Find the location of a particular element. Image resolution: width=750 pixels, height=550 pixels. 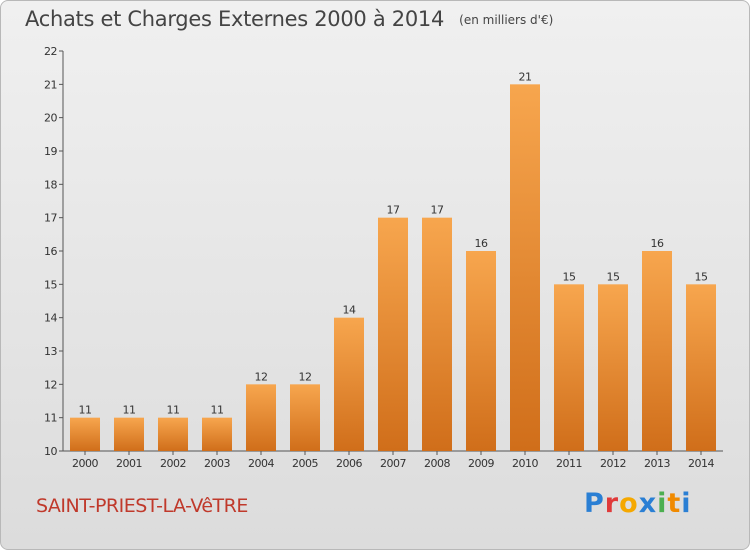

logo-letter: t is located at coordinates (674, 503).